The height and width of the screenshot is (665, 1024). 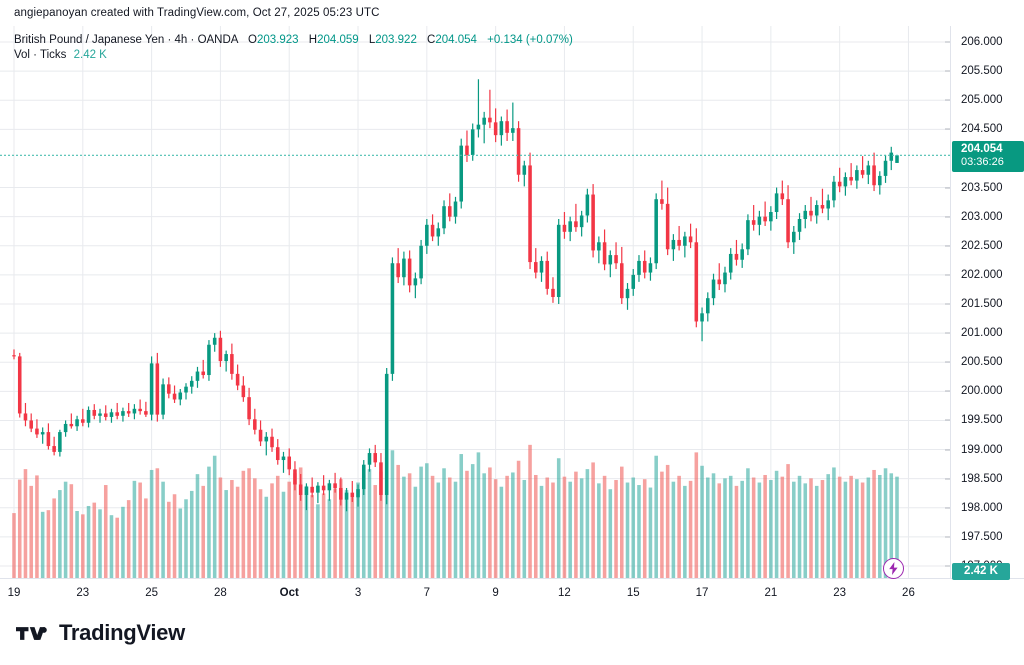 I want to click on interval-label: 4h, so click(x=181, y=40).